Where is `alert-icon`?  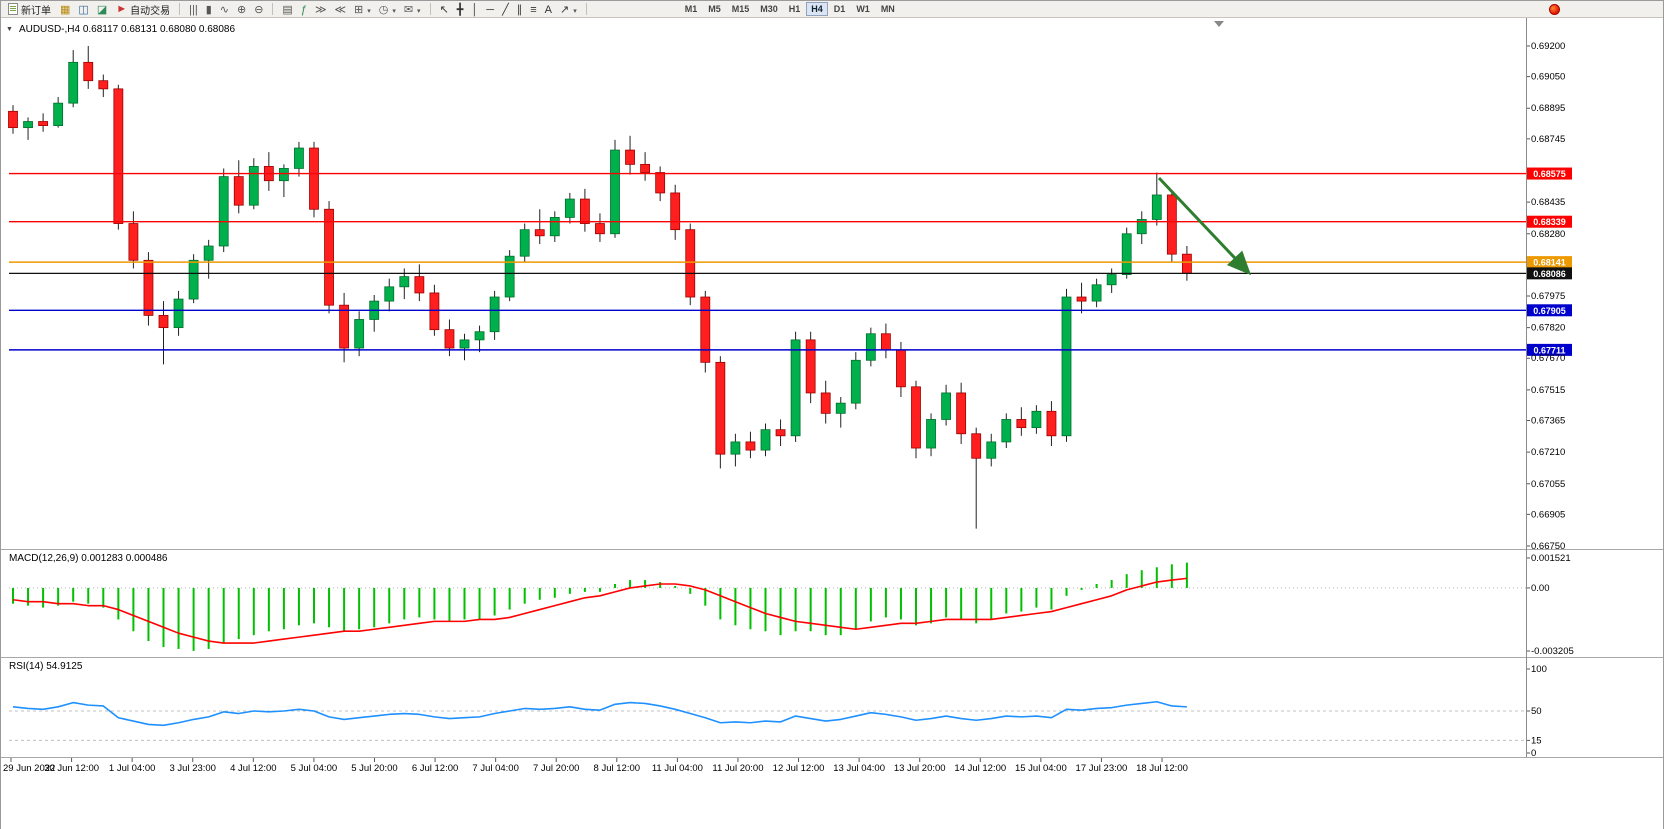 alert-icon is located at coordinates (1554, 9).